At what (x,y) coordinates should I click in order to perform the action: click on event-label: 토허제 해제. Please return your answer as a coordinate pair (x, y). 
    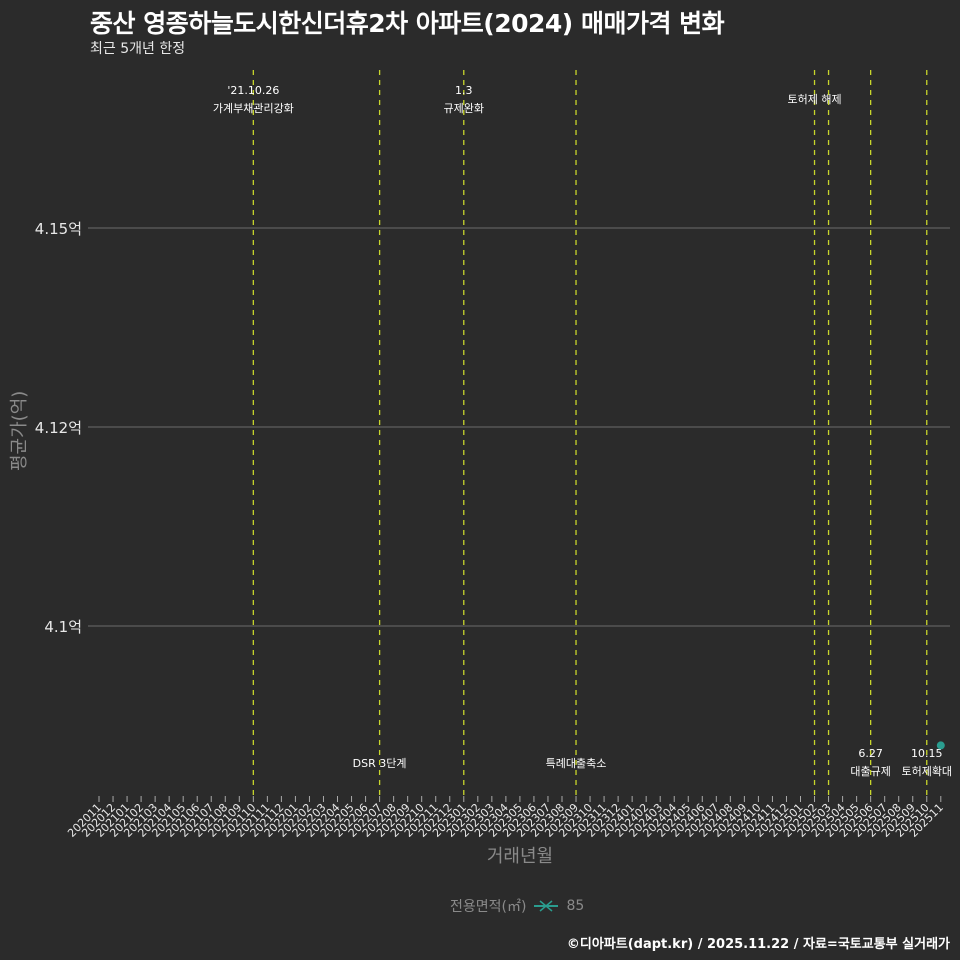
    Looking at the image, I should click on (814, 99).